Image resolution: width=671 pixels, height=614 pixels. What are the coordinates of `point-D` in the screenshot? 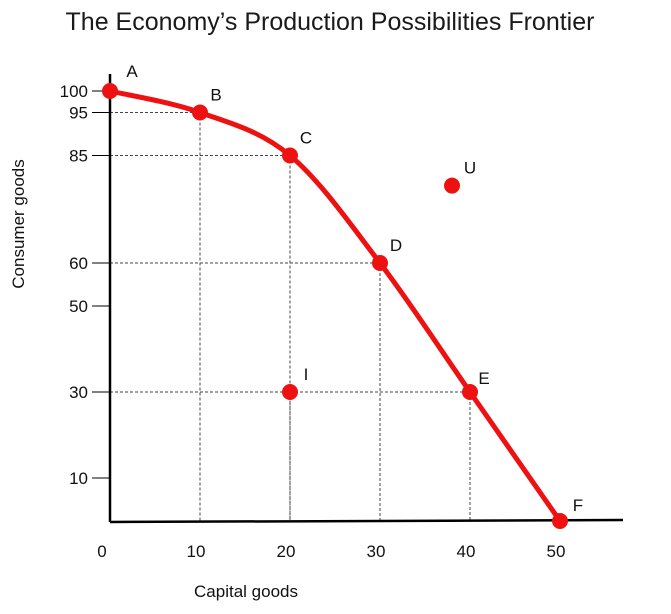 It's located at (380, 263).